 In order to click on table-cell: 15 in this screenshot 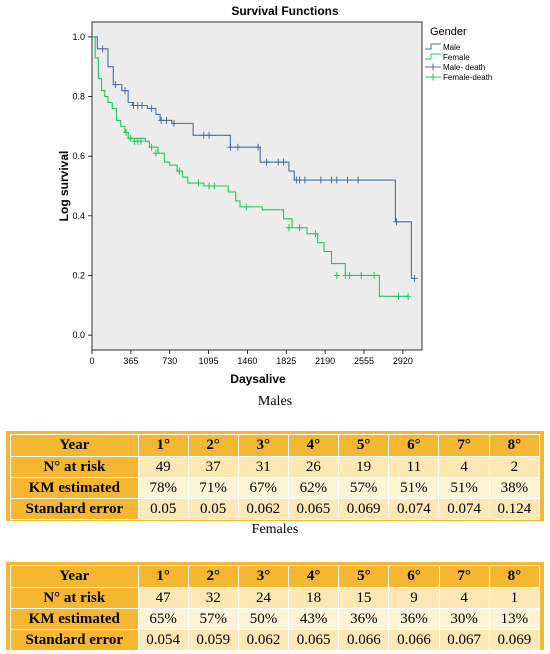, I will do `click(364, 598)`.